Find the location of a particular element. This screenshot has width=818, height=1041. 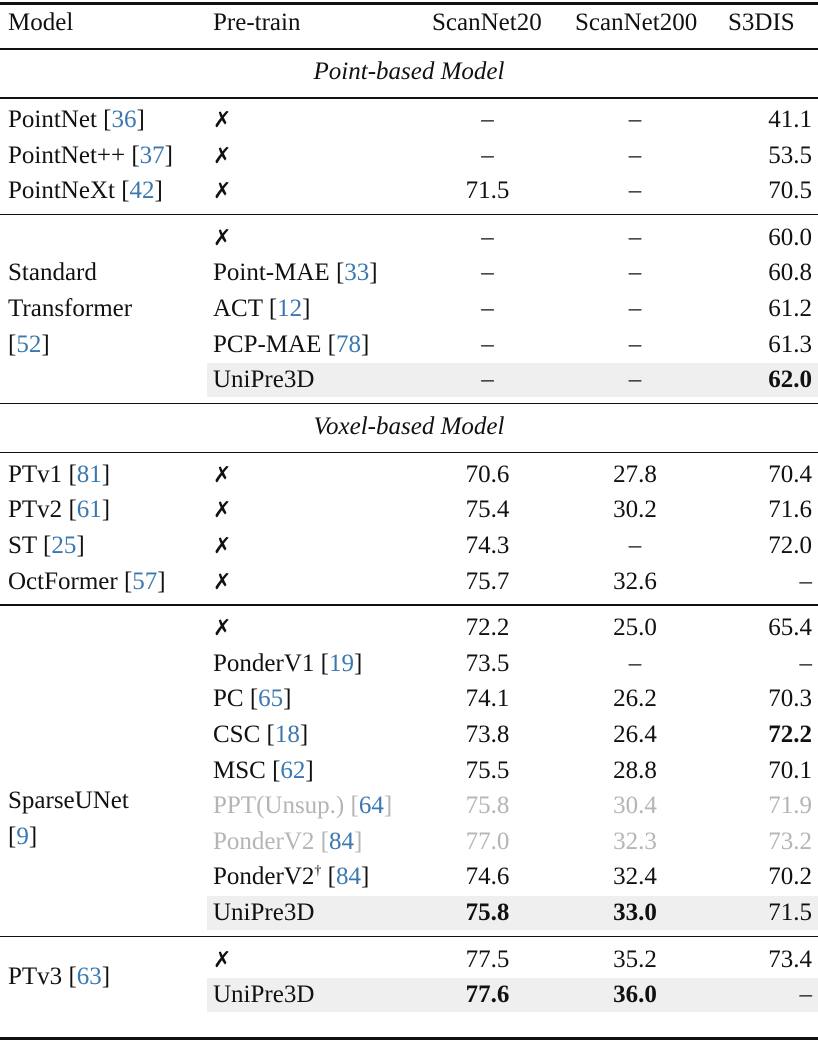

metric-s3dis: 70.1 is located at coordinates (790, 770).